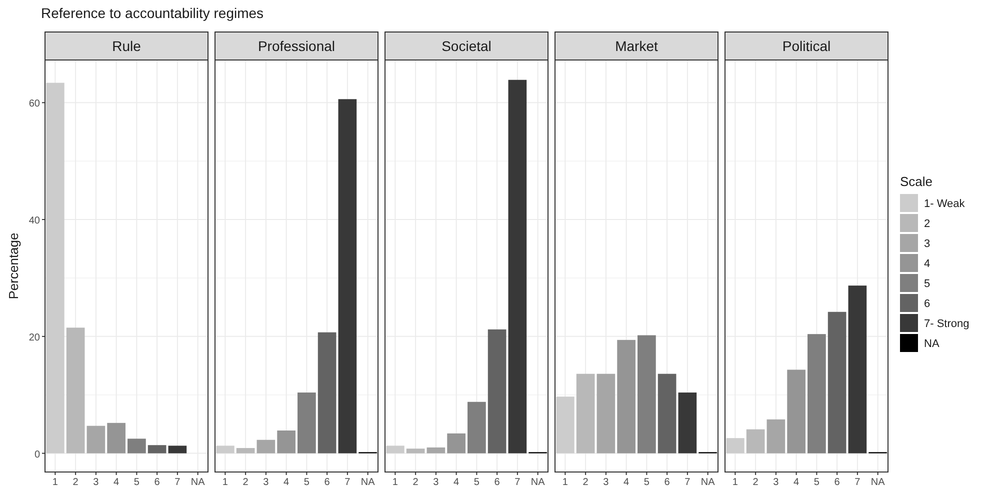 This screenshot has width=987, height=488. I want to click on chart-title: Political, so click(806, 46).